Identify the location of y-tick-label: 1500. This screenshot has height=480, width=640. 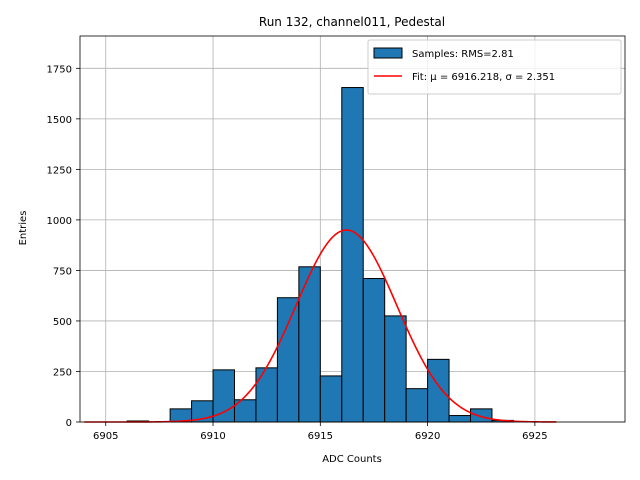
(59, 120).